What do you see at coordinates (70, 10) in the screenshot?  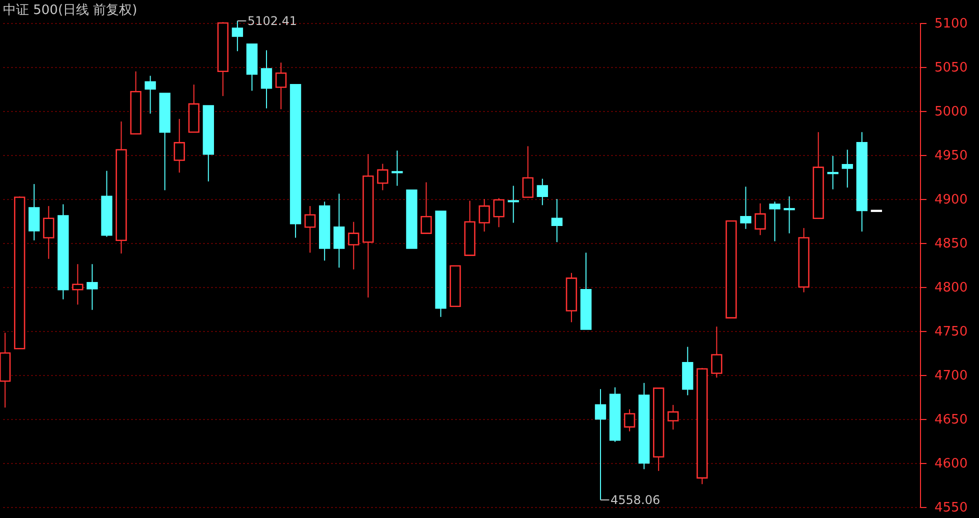 I see `chart-title: 中证 500(日线 前复权)` at bounding box center [70, 10].